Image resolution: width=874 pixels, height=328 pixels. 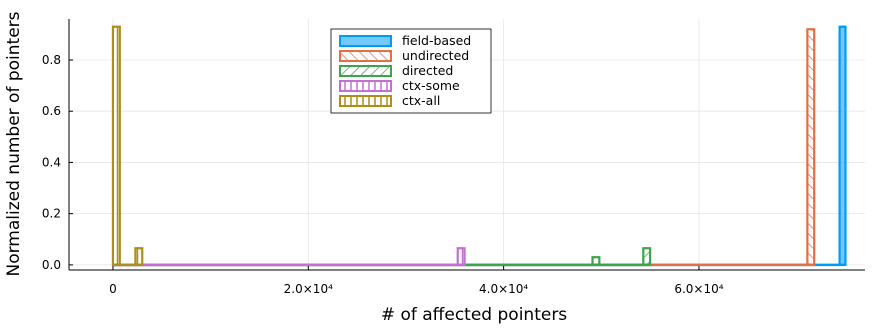 I want to click on x-axis-title: # of affected pointers, so click(x=474, y=315).